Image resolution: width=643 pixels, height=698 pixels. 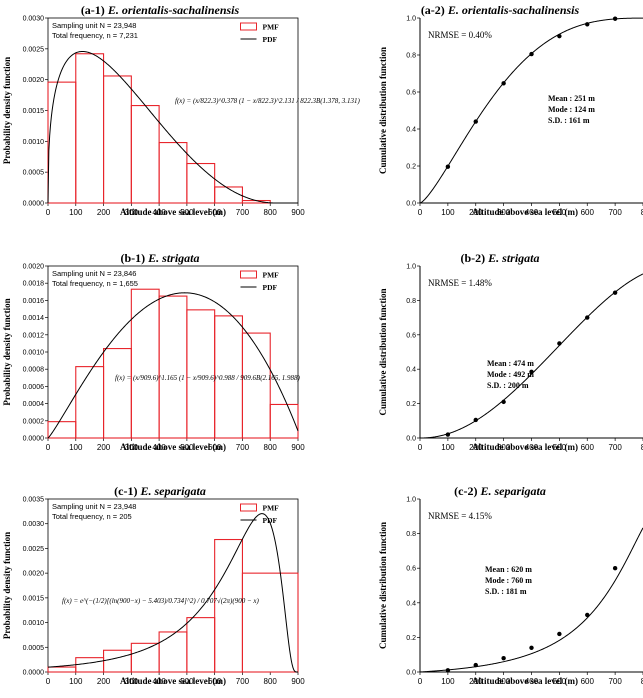 I want to click on nrmse-label: NRMSE = 0.40%, so click(x=460, y=35).